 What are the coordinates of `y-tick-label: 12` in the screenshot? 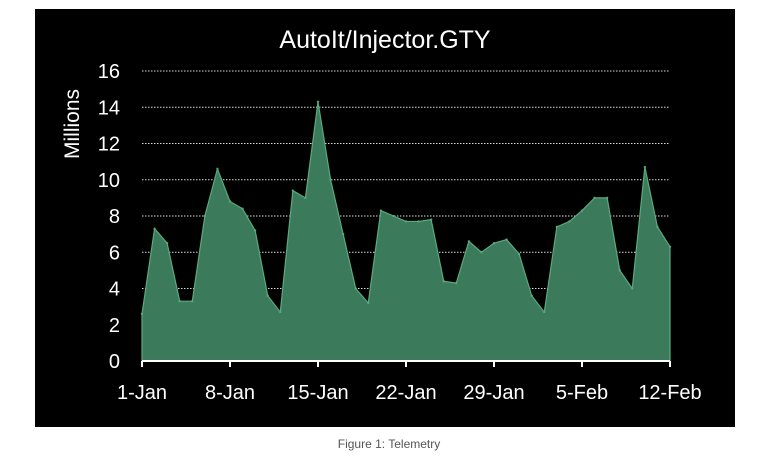 It's located at (109, 145).